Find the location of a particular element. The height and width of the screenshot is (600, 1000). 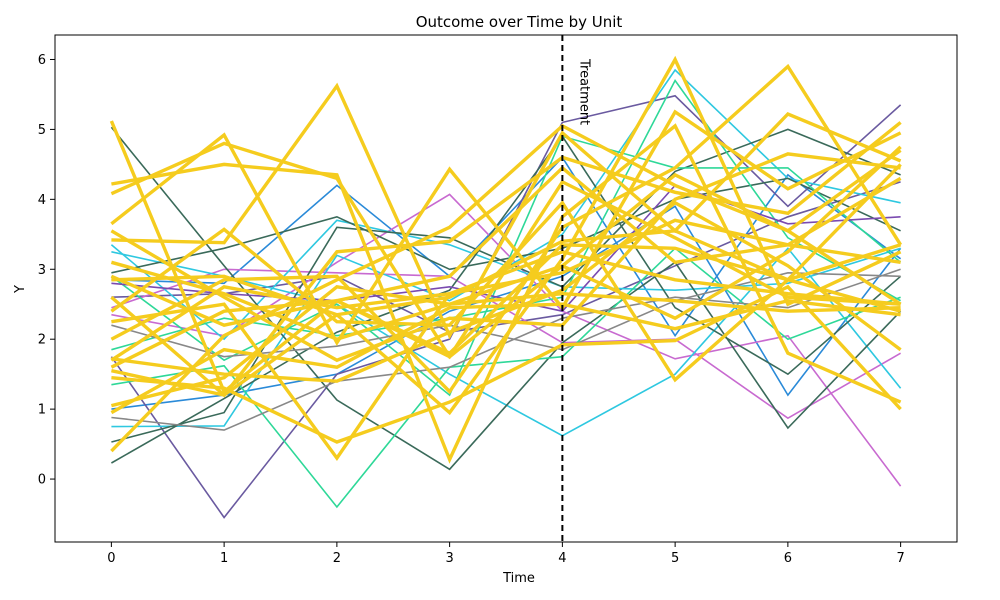

chart-title: Outcome over Time by Unit is located at coordinates (519, 22).